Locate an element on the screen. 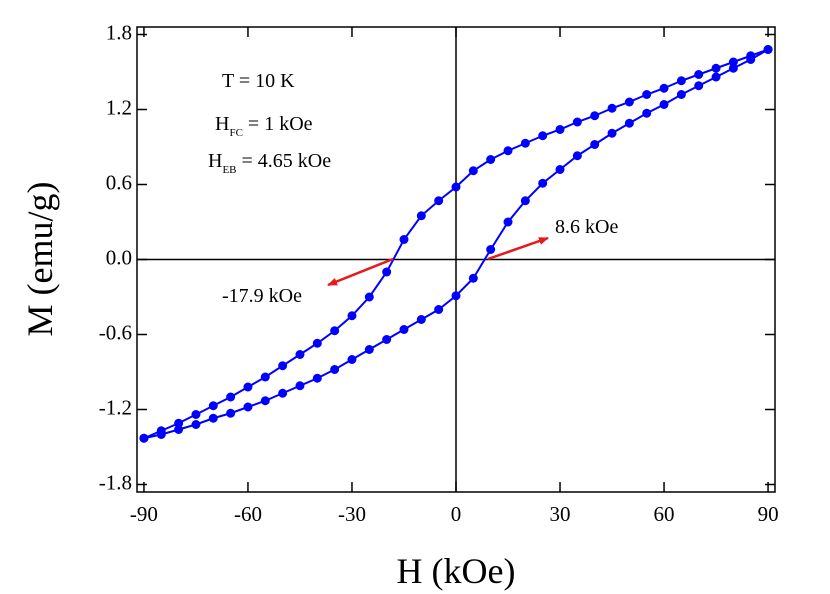 The width and height of the screenshot is (830, 594). y-tick-label: 0.6 is located at coordinates (119, 182).